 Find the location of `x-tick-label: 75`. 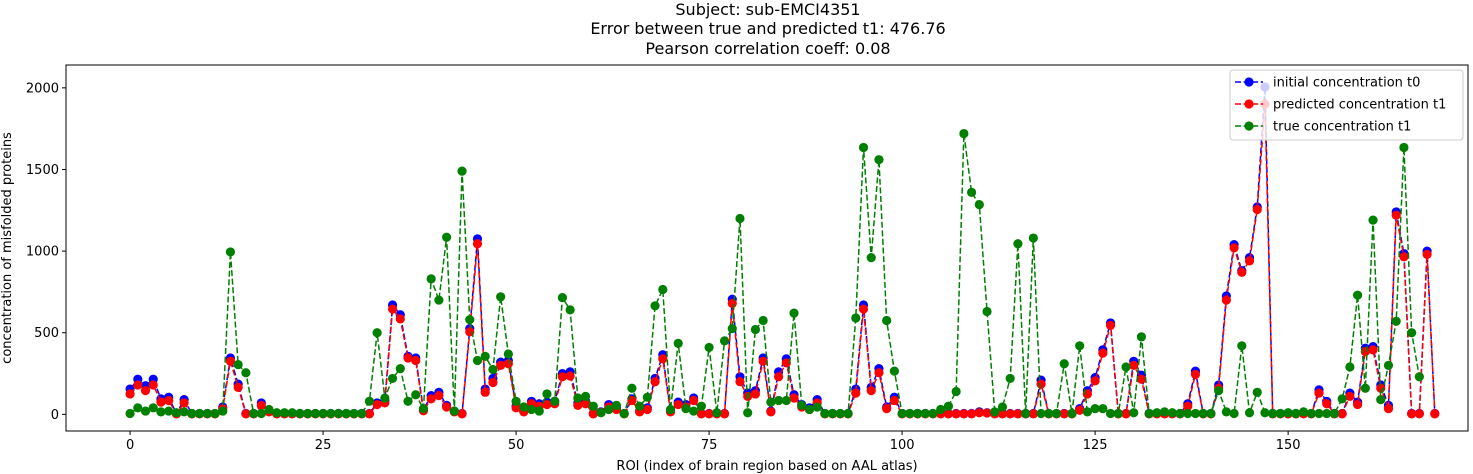

x-tick-label: 75 is located at coordinates (709, 445).